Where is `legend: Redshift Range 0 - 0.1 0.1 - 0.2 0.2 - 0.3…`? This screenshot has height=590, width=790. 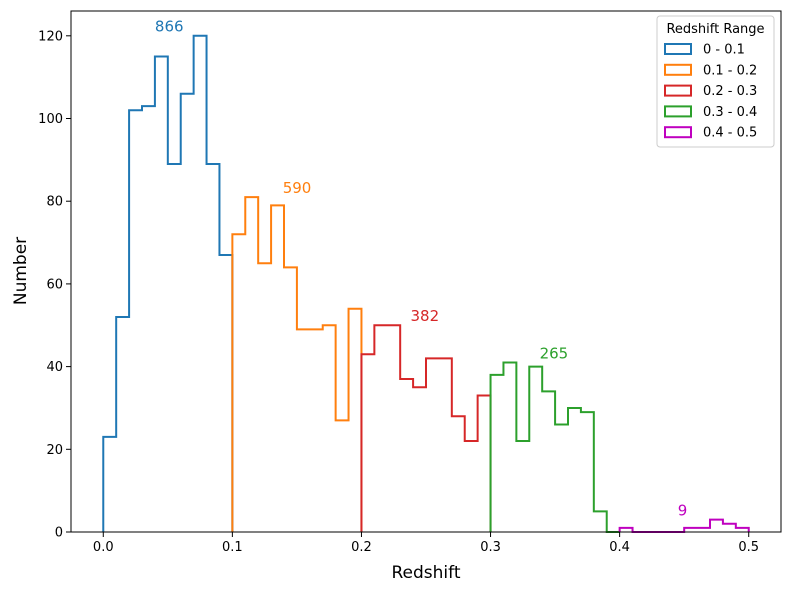
legend: Redshift Range 0 - 0.1 0.1 - 0.2 0.2 - 0.3… is located at coordinates (715, 81).